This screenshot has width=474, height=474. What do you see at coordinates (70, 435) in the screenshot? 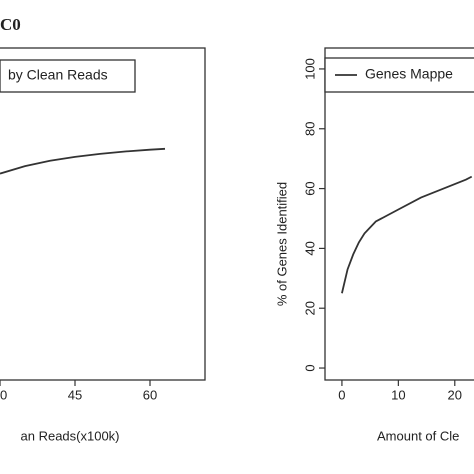
I see `x-axis-label: an Reads(x100k)` at bounding box center [70, 435].